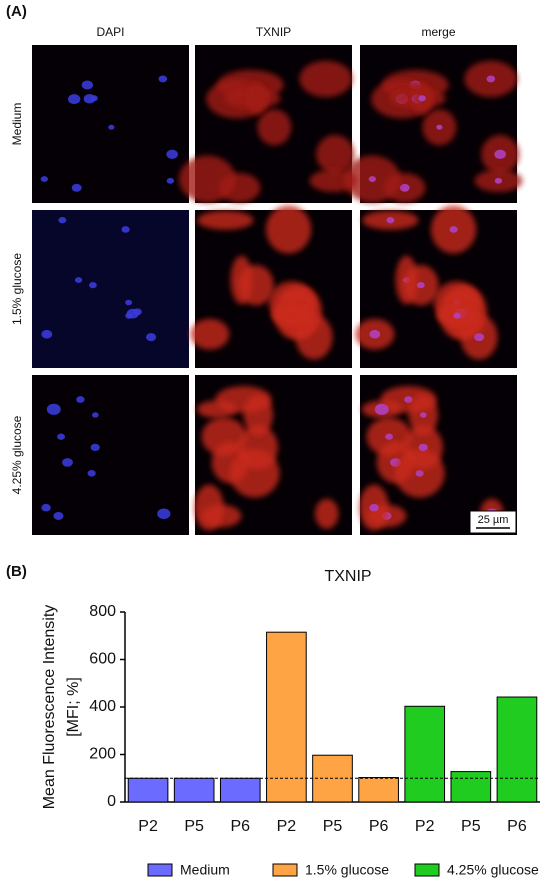 The width and height of the screenshot is (550, 886). Describe the element at coordinates (73, 707) in the screenshot. I see `y-axis-label: [MFI; %]` at that location.